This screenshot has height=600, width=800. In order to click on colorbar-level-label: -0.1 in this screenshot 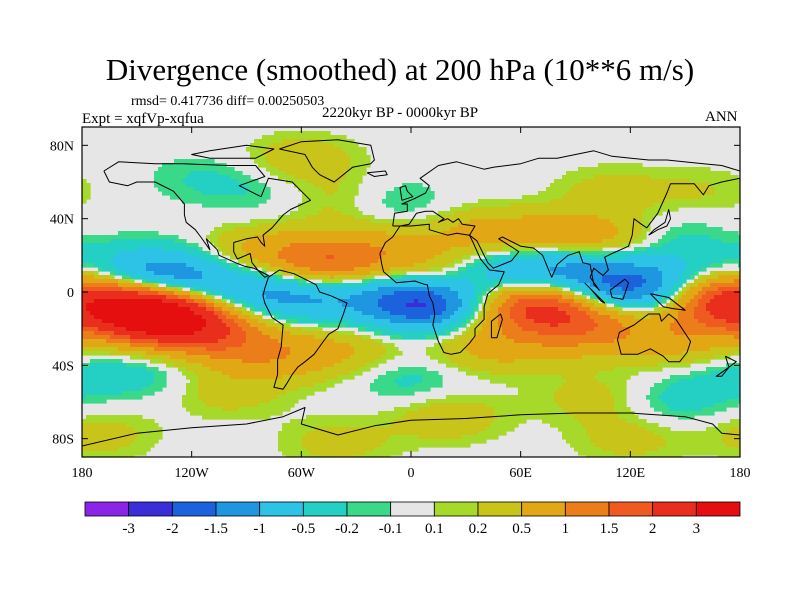, I will do `click(391, 529)`.